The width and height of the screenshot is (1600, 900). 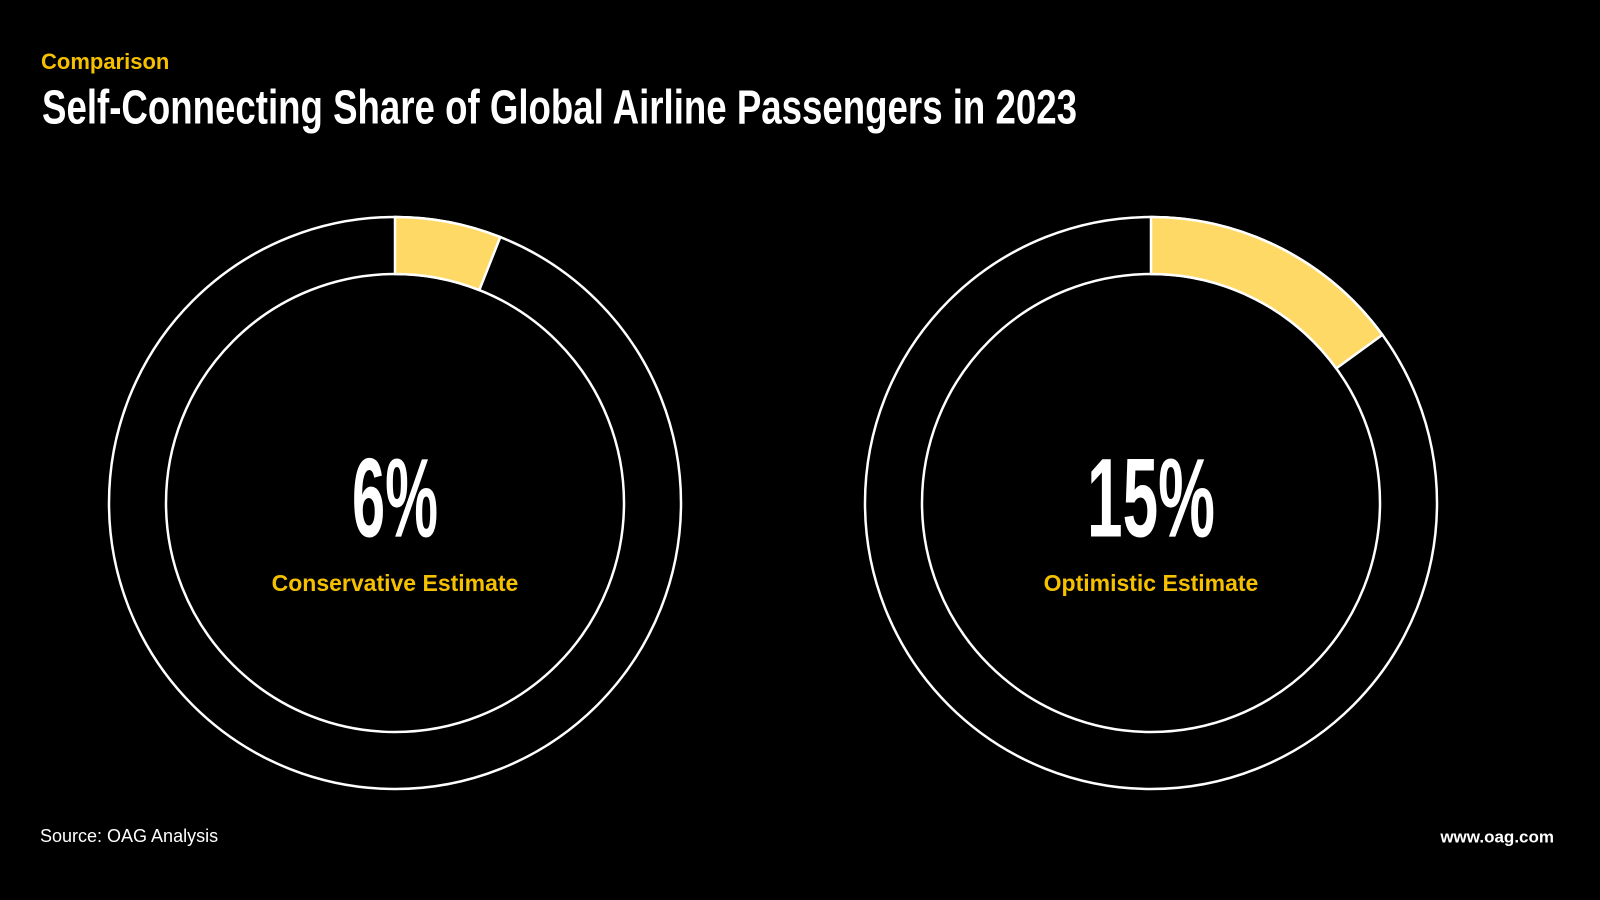 I want to click on category-label: Conservative Estimate, so click(x=395, y=583).